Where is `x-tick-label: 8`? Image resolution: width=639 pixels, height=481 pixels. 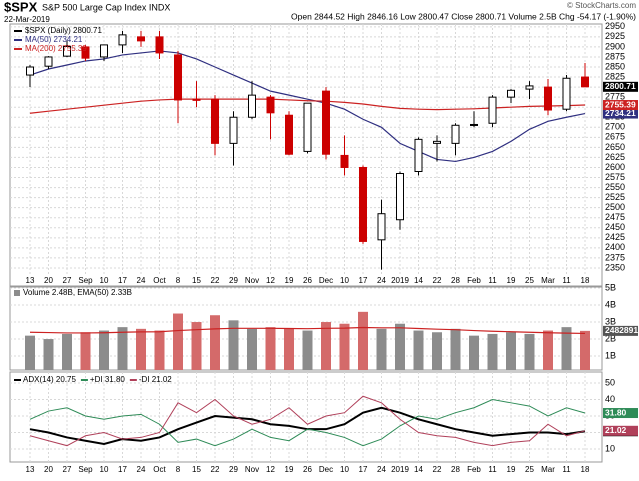 x-tick-label: 8 is located at coordinates (178, 280).